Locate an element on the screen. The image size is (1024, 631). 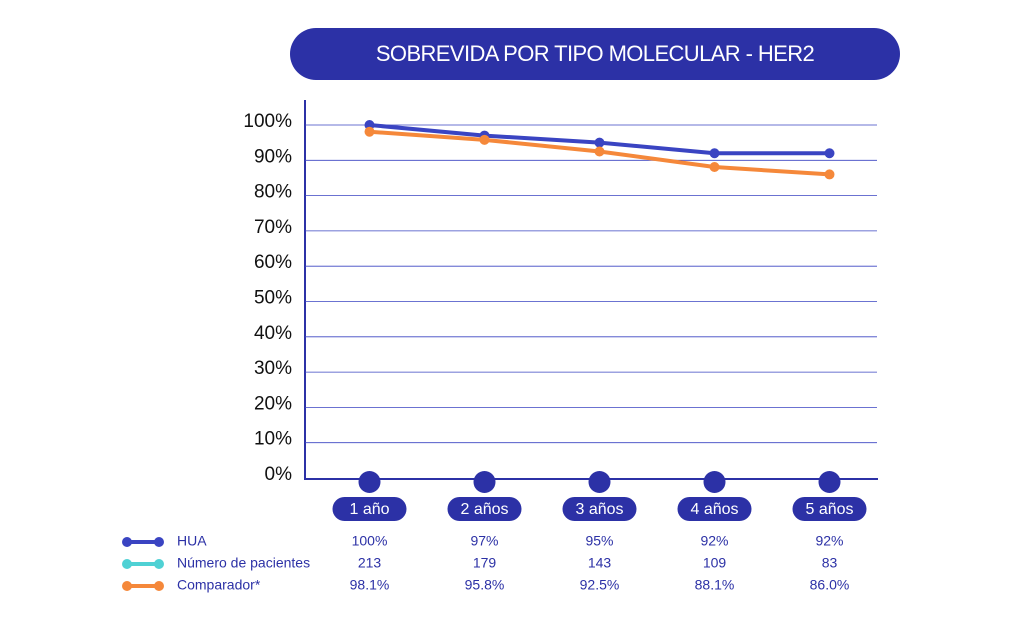
y-tick-label: 70% is located at coordinates (273, 227).